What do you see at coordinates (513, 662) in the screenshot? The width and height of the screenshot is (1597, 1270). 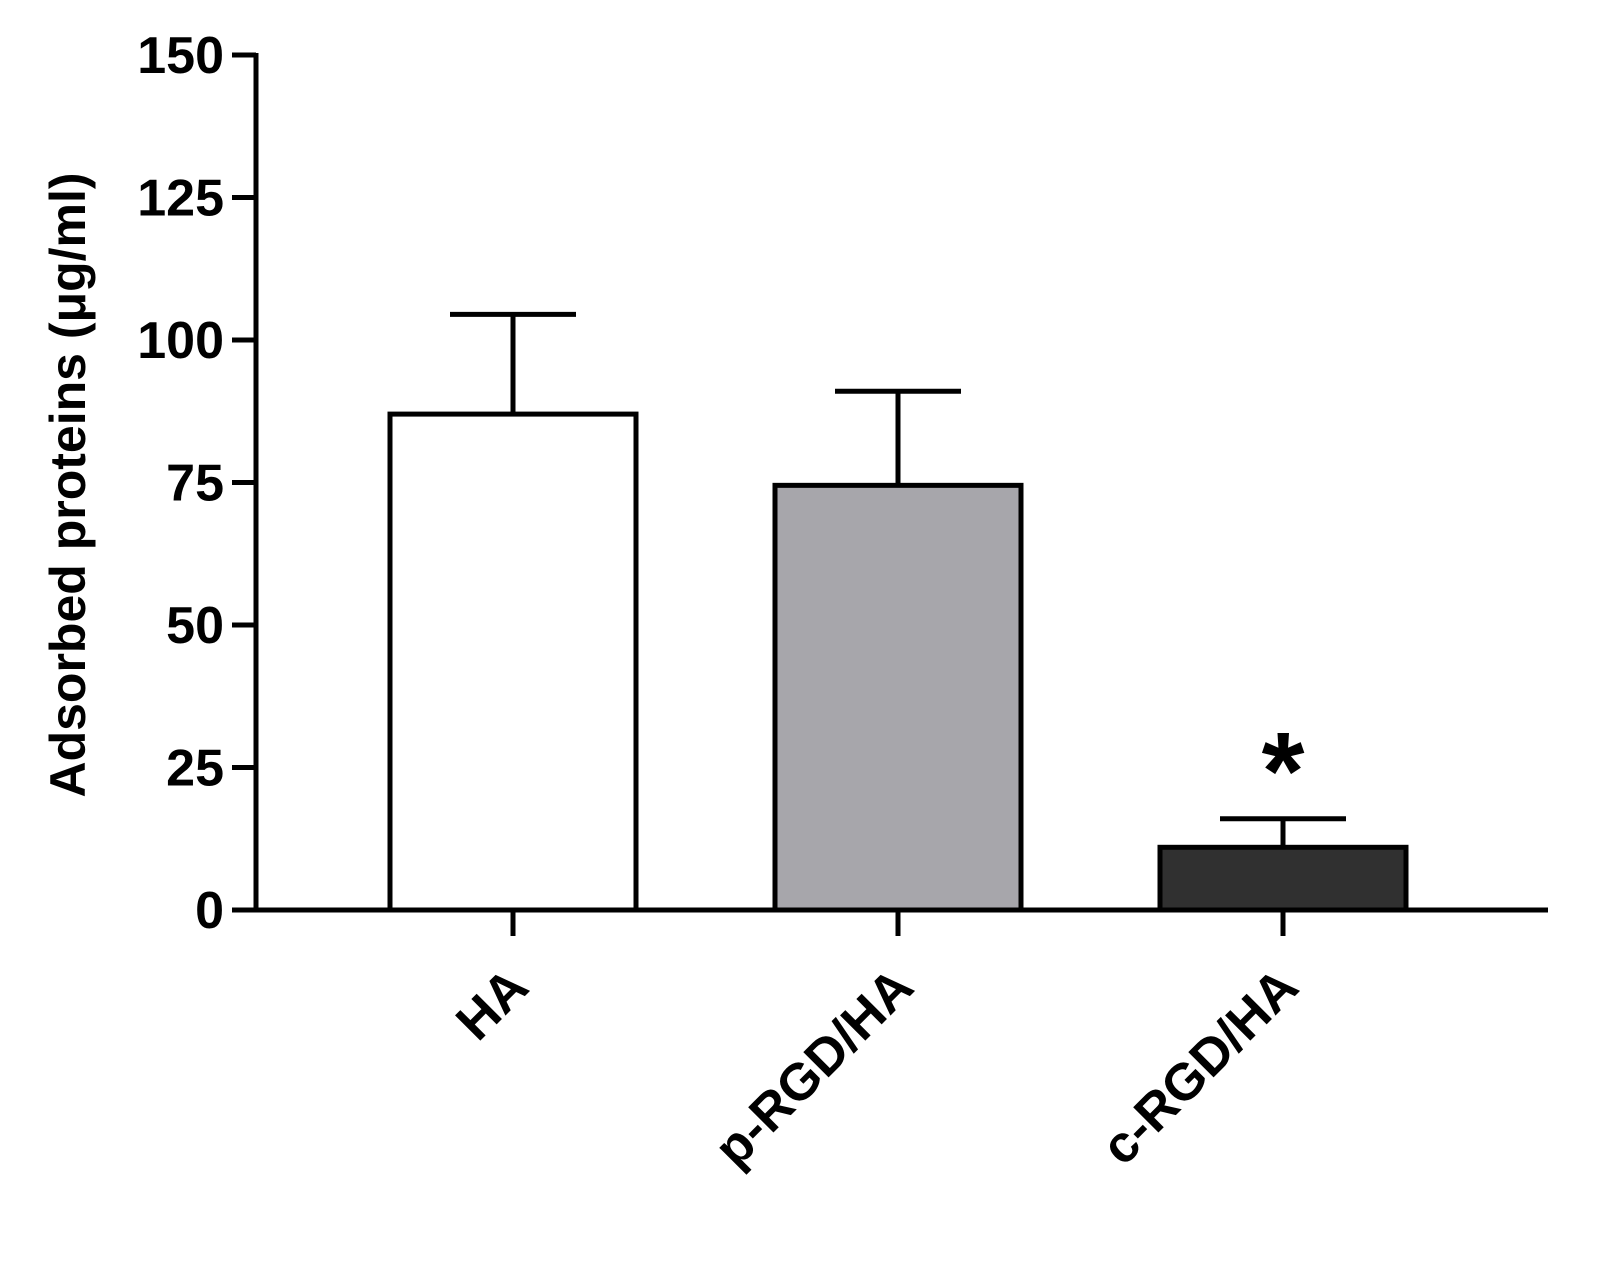 I see `bar-ha` at bounding box center [513, 662].